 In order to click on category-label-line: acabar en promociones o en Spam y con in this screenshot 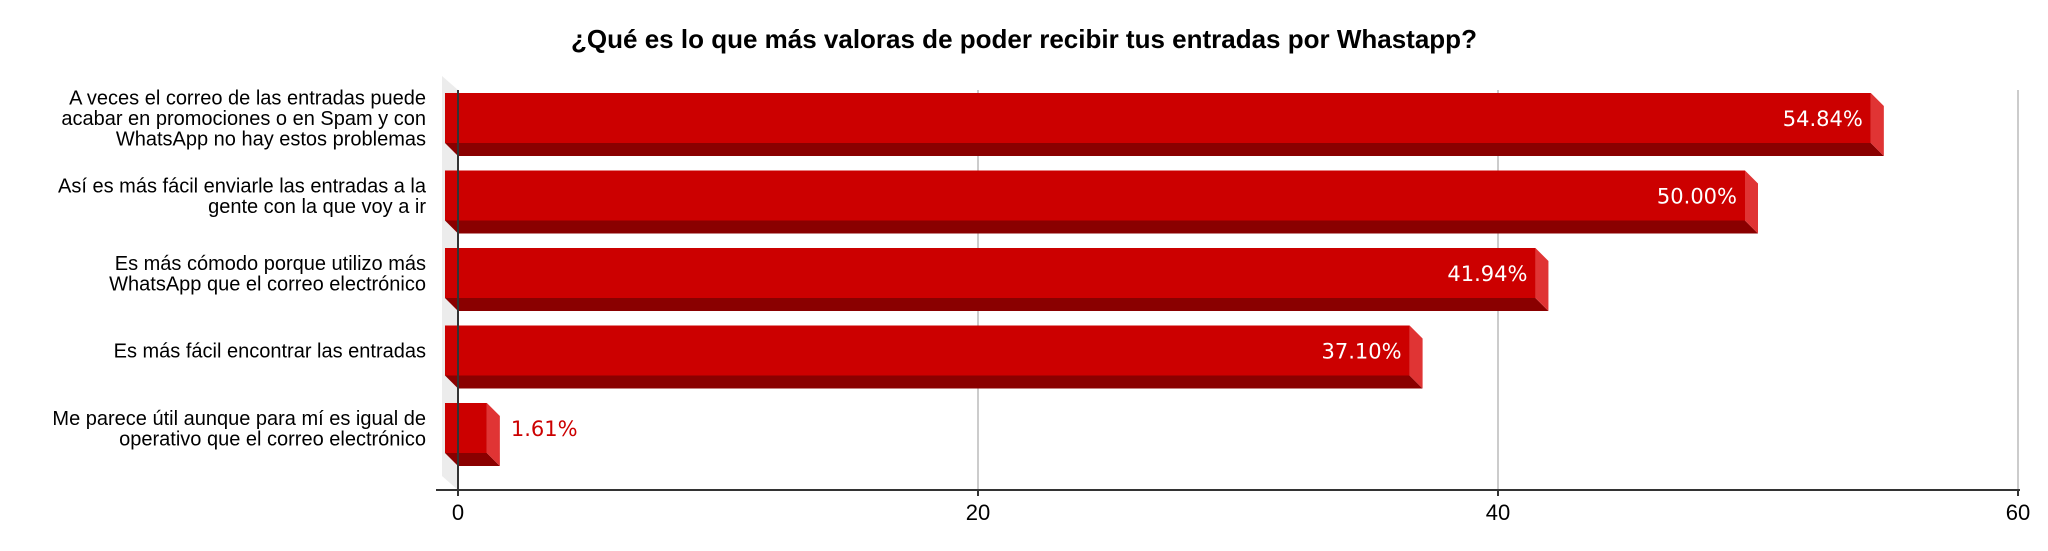, I will do `click(243, 119)`.